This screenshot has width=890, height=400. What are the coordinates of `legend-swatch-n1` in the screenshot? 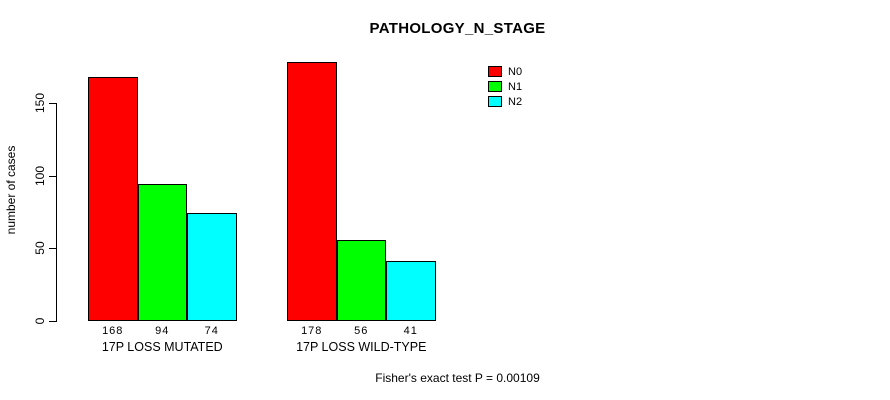 It's located at (495, 86).